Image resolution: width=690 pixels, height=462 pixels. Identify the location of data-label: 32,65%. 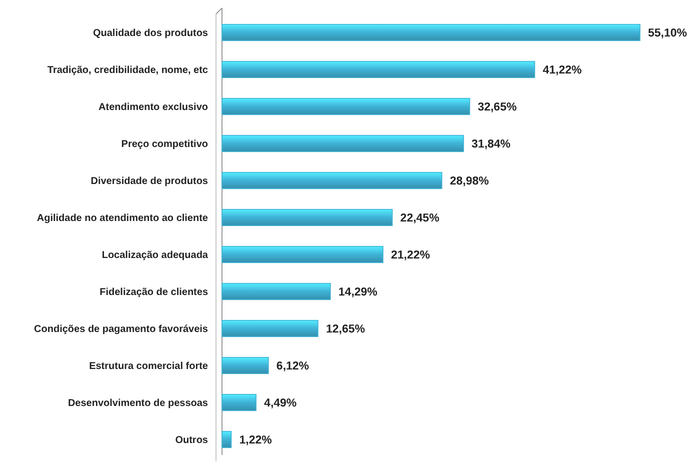
(497, 108).